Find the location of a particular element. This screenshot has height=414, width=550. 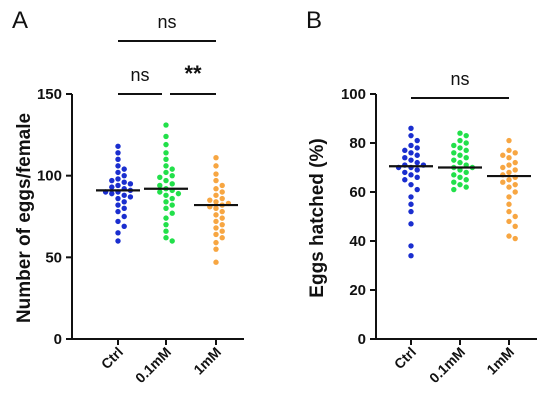

y-axis-label: Eggs hatched (%) is located at coordinates (317, 217).